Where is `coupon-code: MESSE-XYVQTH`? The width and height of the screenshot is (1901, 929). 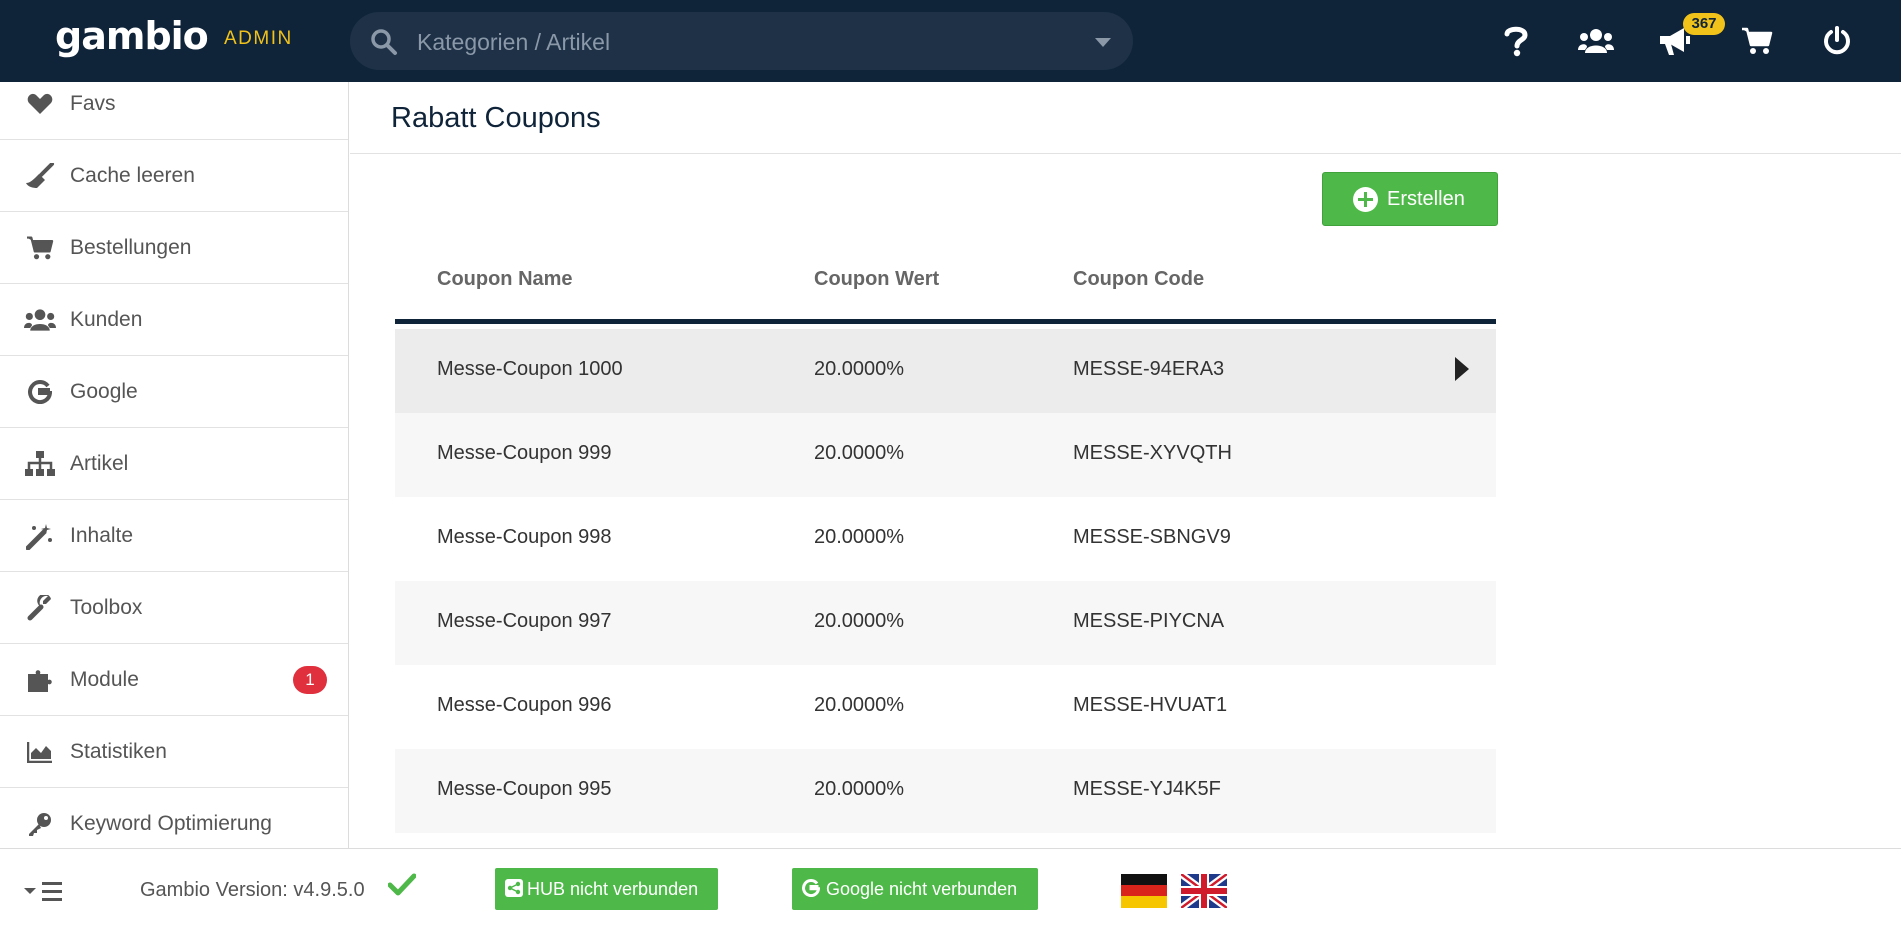 coupon-code: MESSE-XYVQTH is located at coordinates (1152, 453).